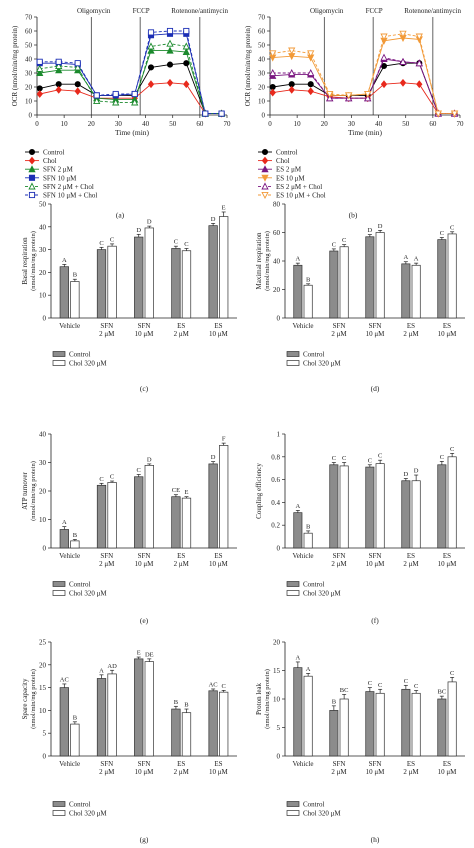 The width and height of the screenshot is (474, 848). I want to click on category-label-d: SFN, so click(375, 326).